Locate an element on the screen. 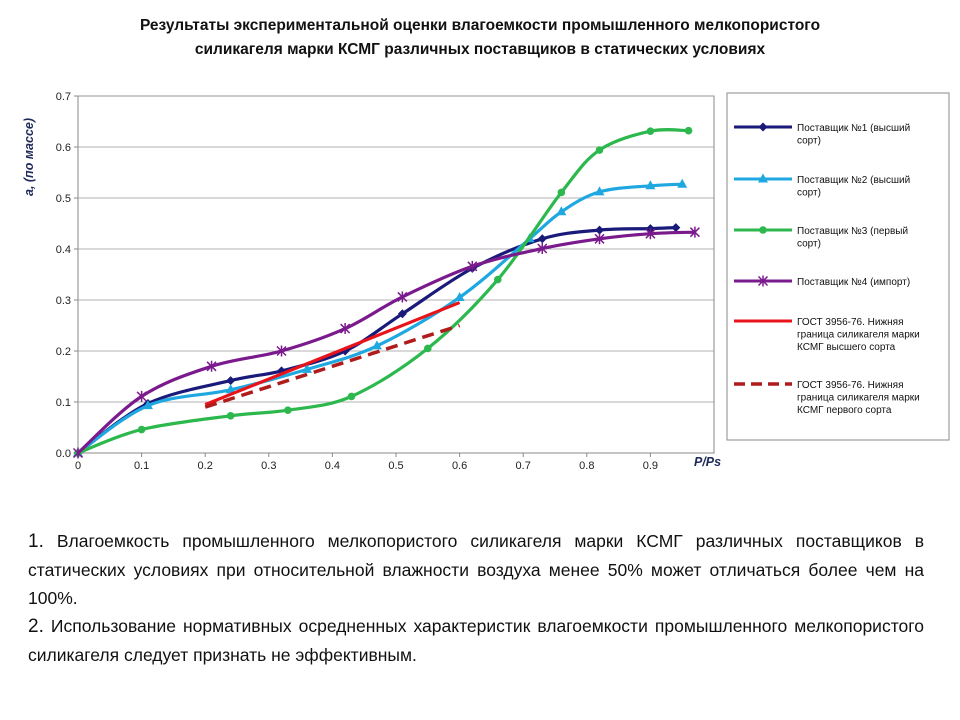 This screenshot has width=960, height=720. legend-item-2: Поставщик №2 (высший сорт) is located at coordinates (822, 186).